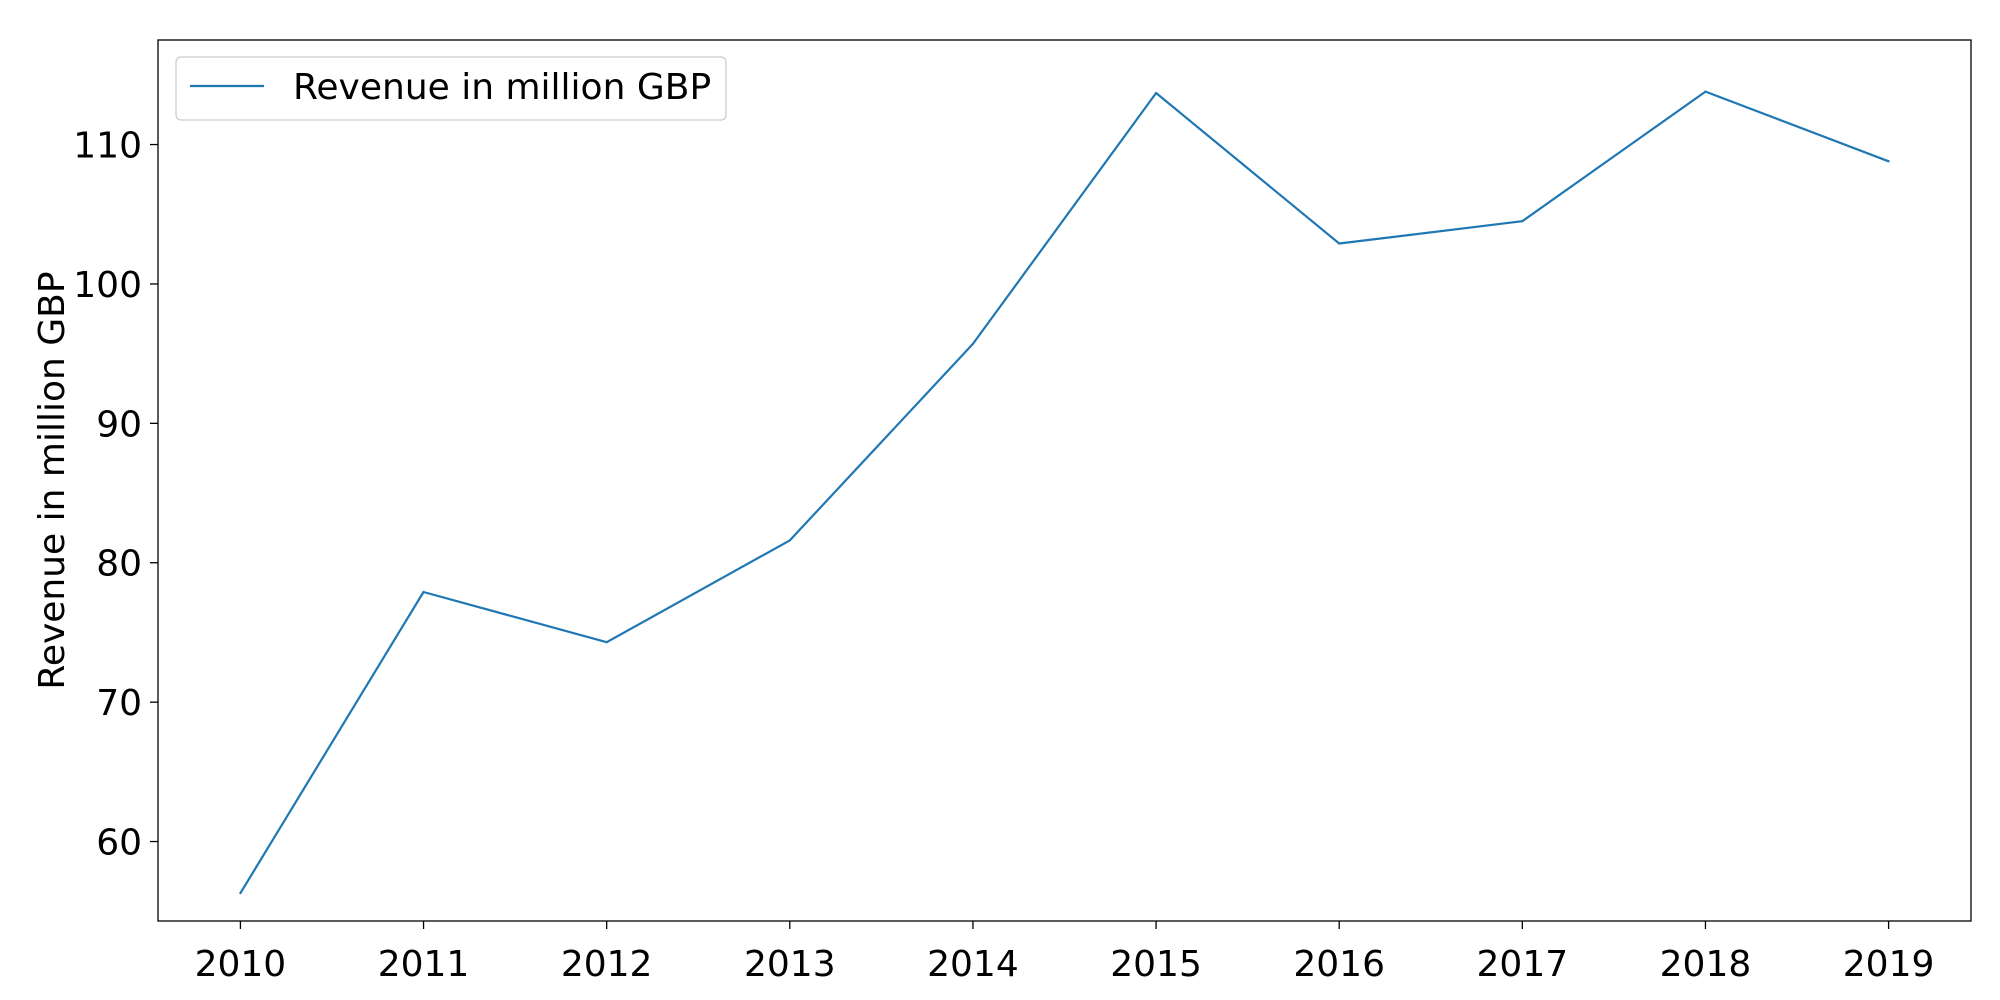 This screenshot has width=2000, height=1000. I want to click on y-tick-label: 90, so click(119, 424).